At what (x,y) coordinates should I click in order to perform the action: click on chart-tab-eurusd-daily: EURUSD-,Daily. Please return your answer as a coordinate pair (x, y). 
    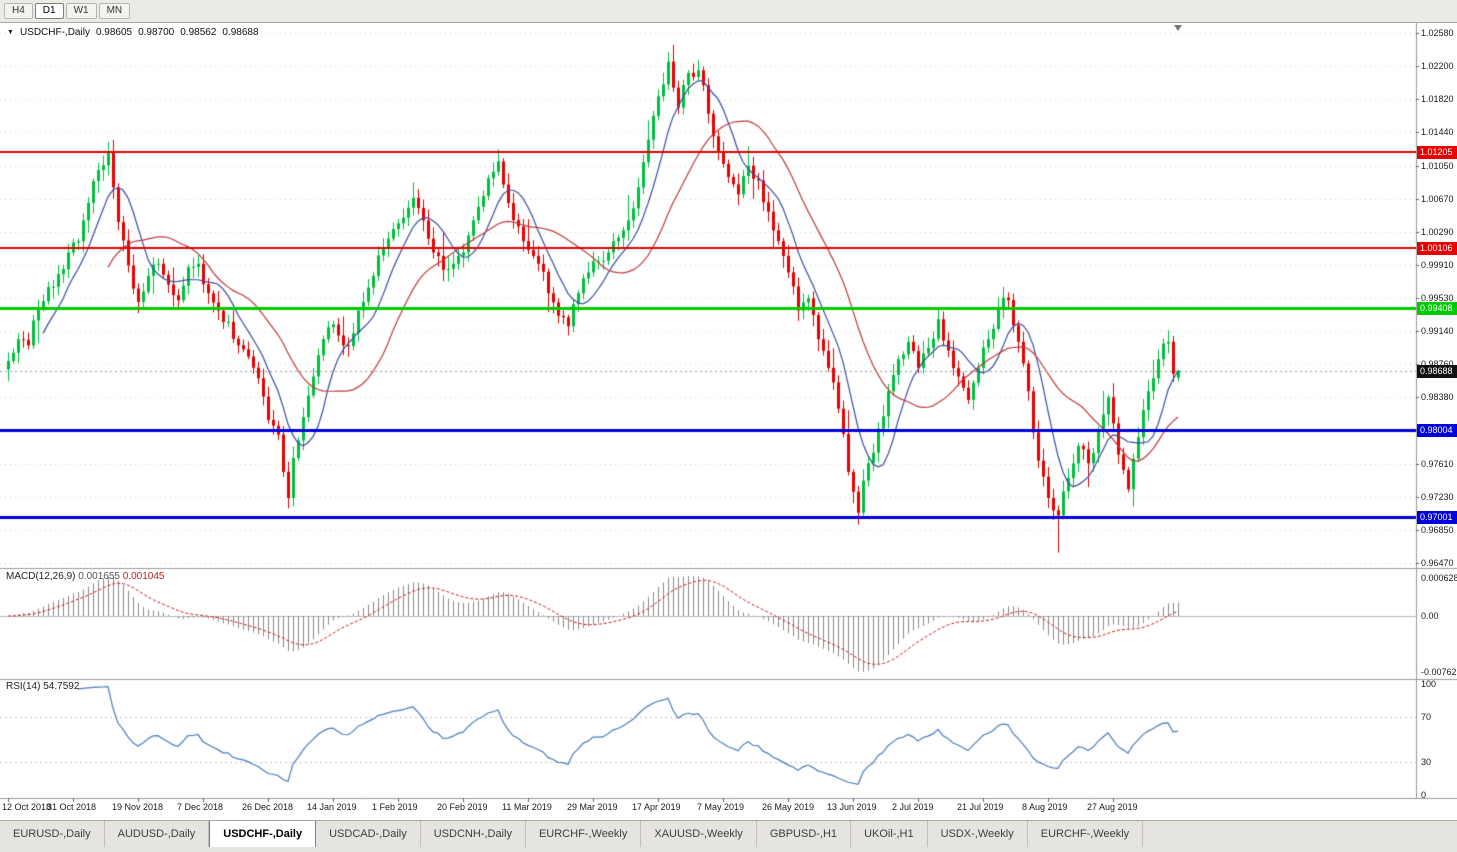
    Looking at the image, I should click on (52, 834).